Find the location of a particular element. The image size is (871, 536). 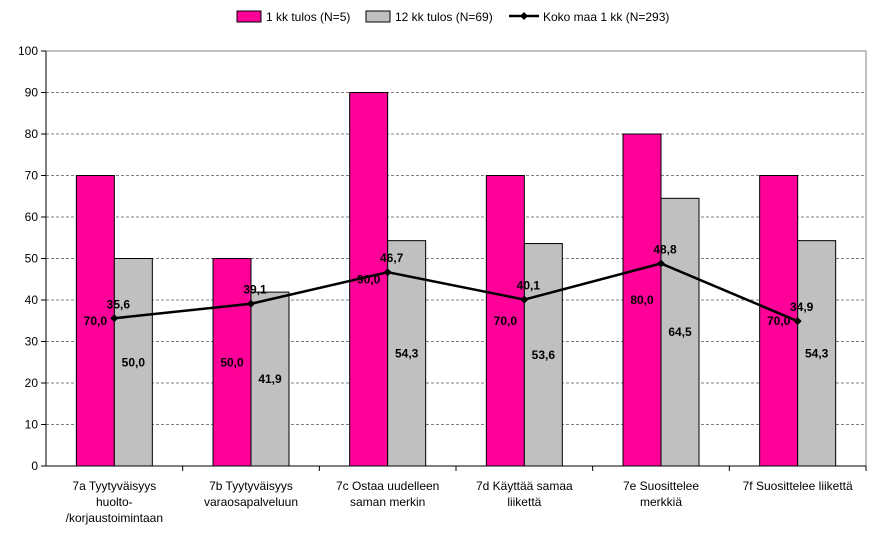

legend-marker-national is located at coordinates (524, 16).